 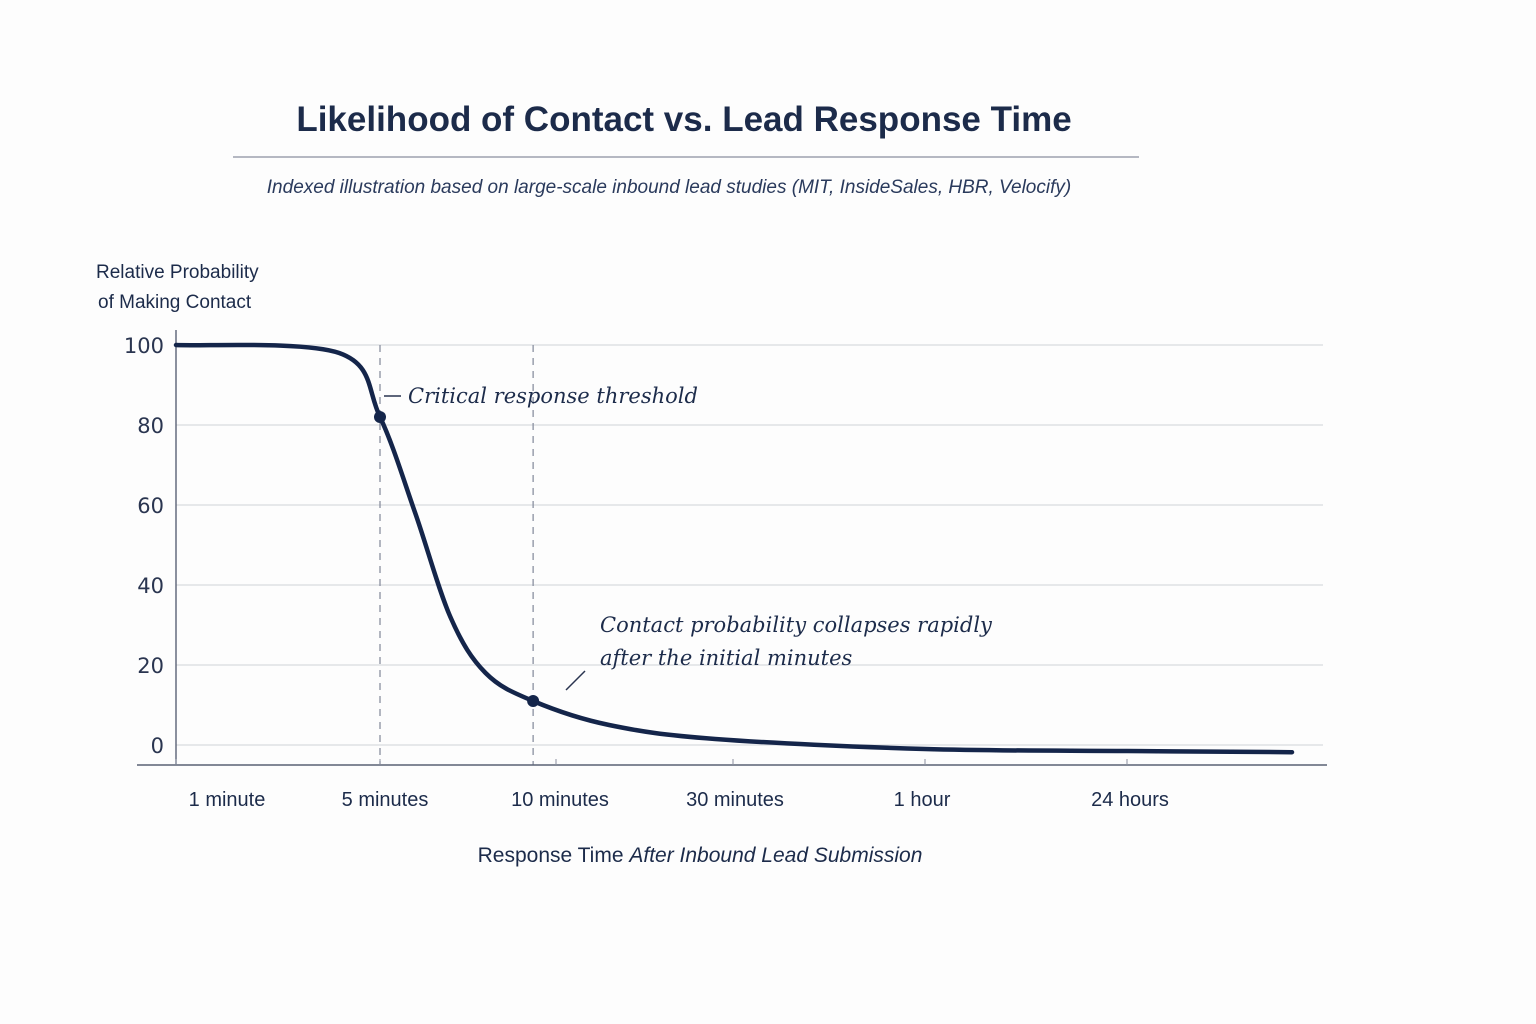 I want to click on y-tick-label-60: 60, so click(x=150, y=506).